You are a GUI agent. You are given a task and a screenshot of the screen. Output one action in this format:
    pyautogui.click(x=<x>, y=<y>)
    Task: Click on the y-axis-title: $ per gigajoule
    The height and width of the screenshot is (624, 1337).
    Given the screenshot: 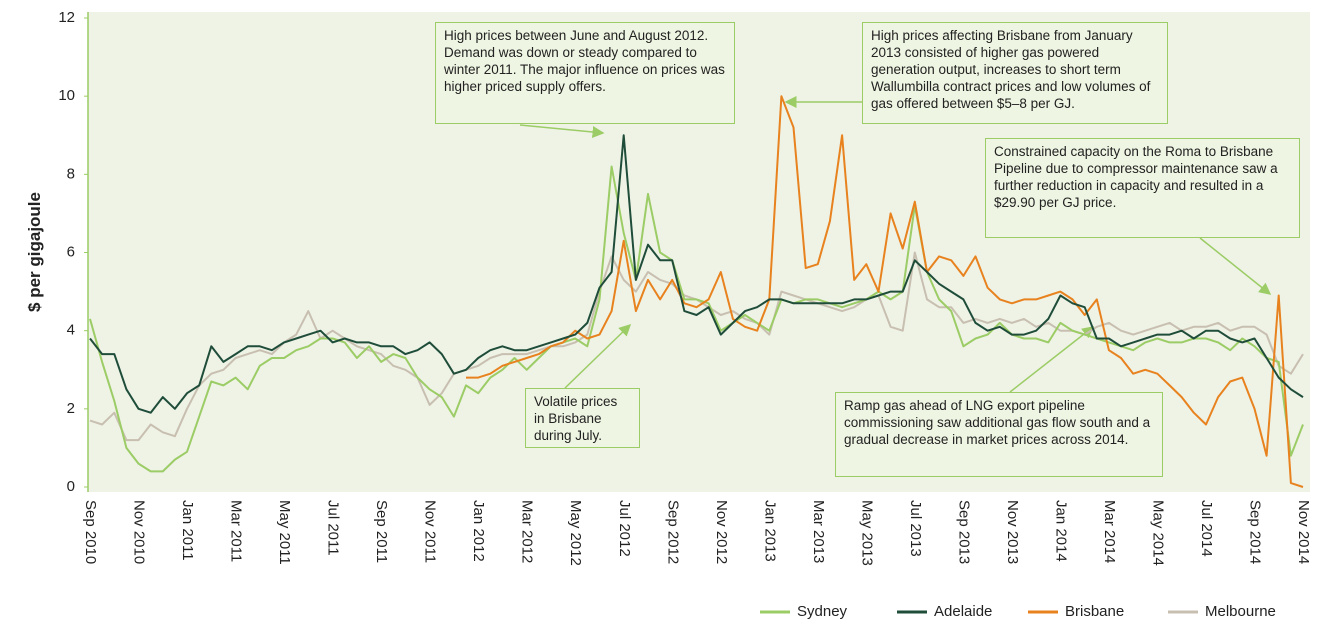 What is the action you would take?
    pyautogui.click(x=34, y=252)
    